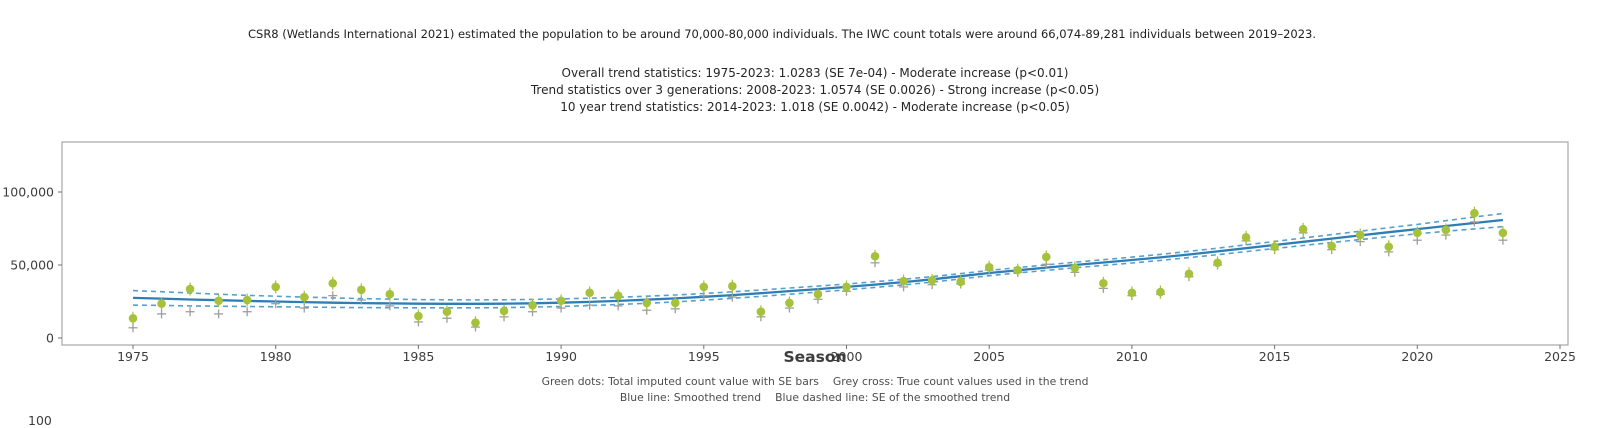 The image size is (1600, 428). What do you see at coordinates (561, 356) in the screenshot?
I see `x-tick-label: 1990` at bounding box center [561, 356].